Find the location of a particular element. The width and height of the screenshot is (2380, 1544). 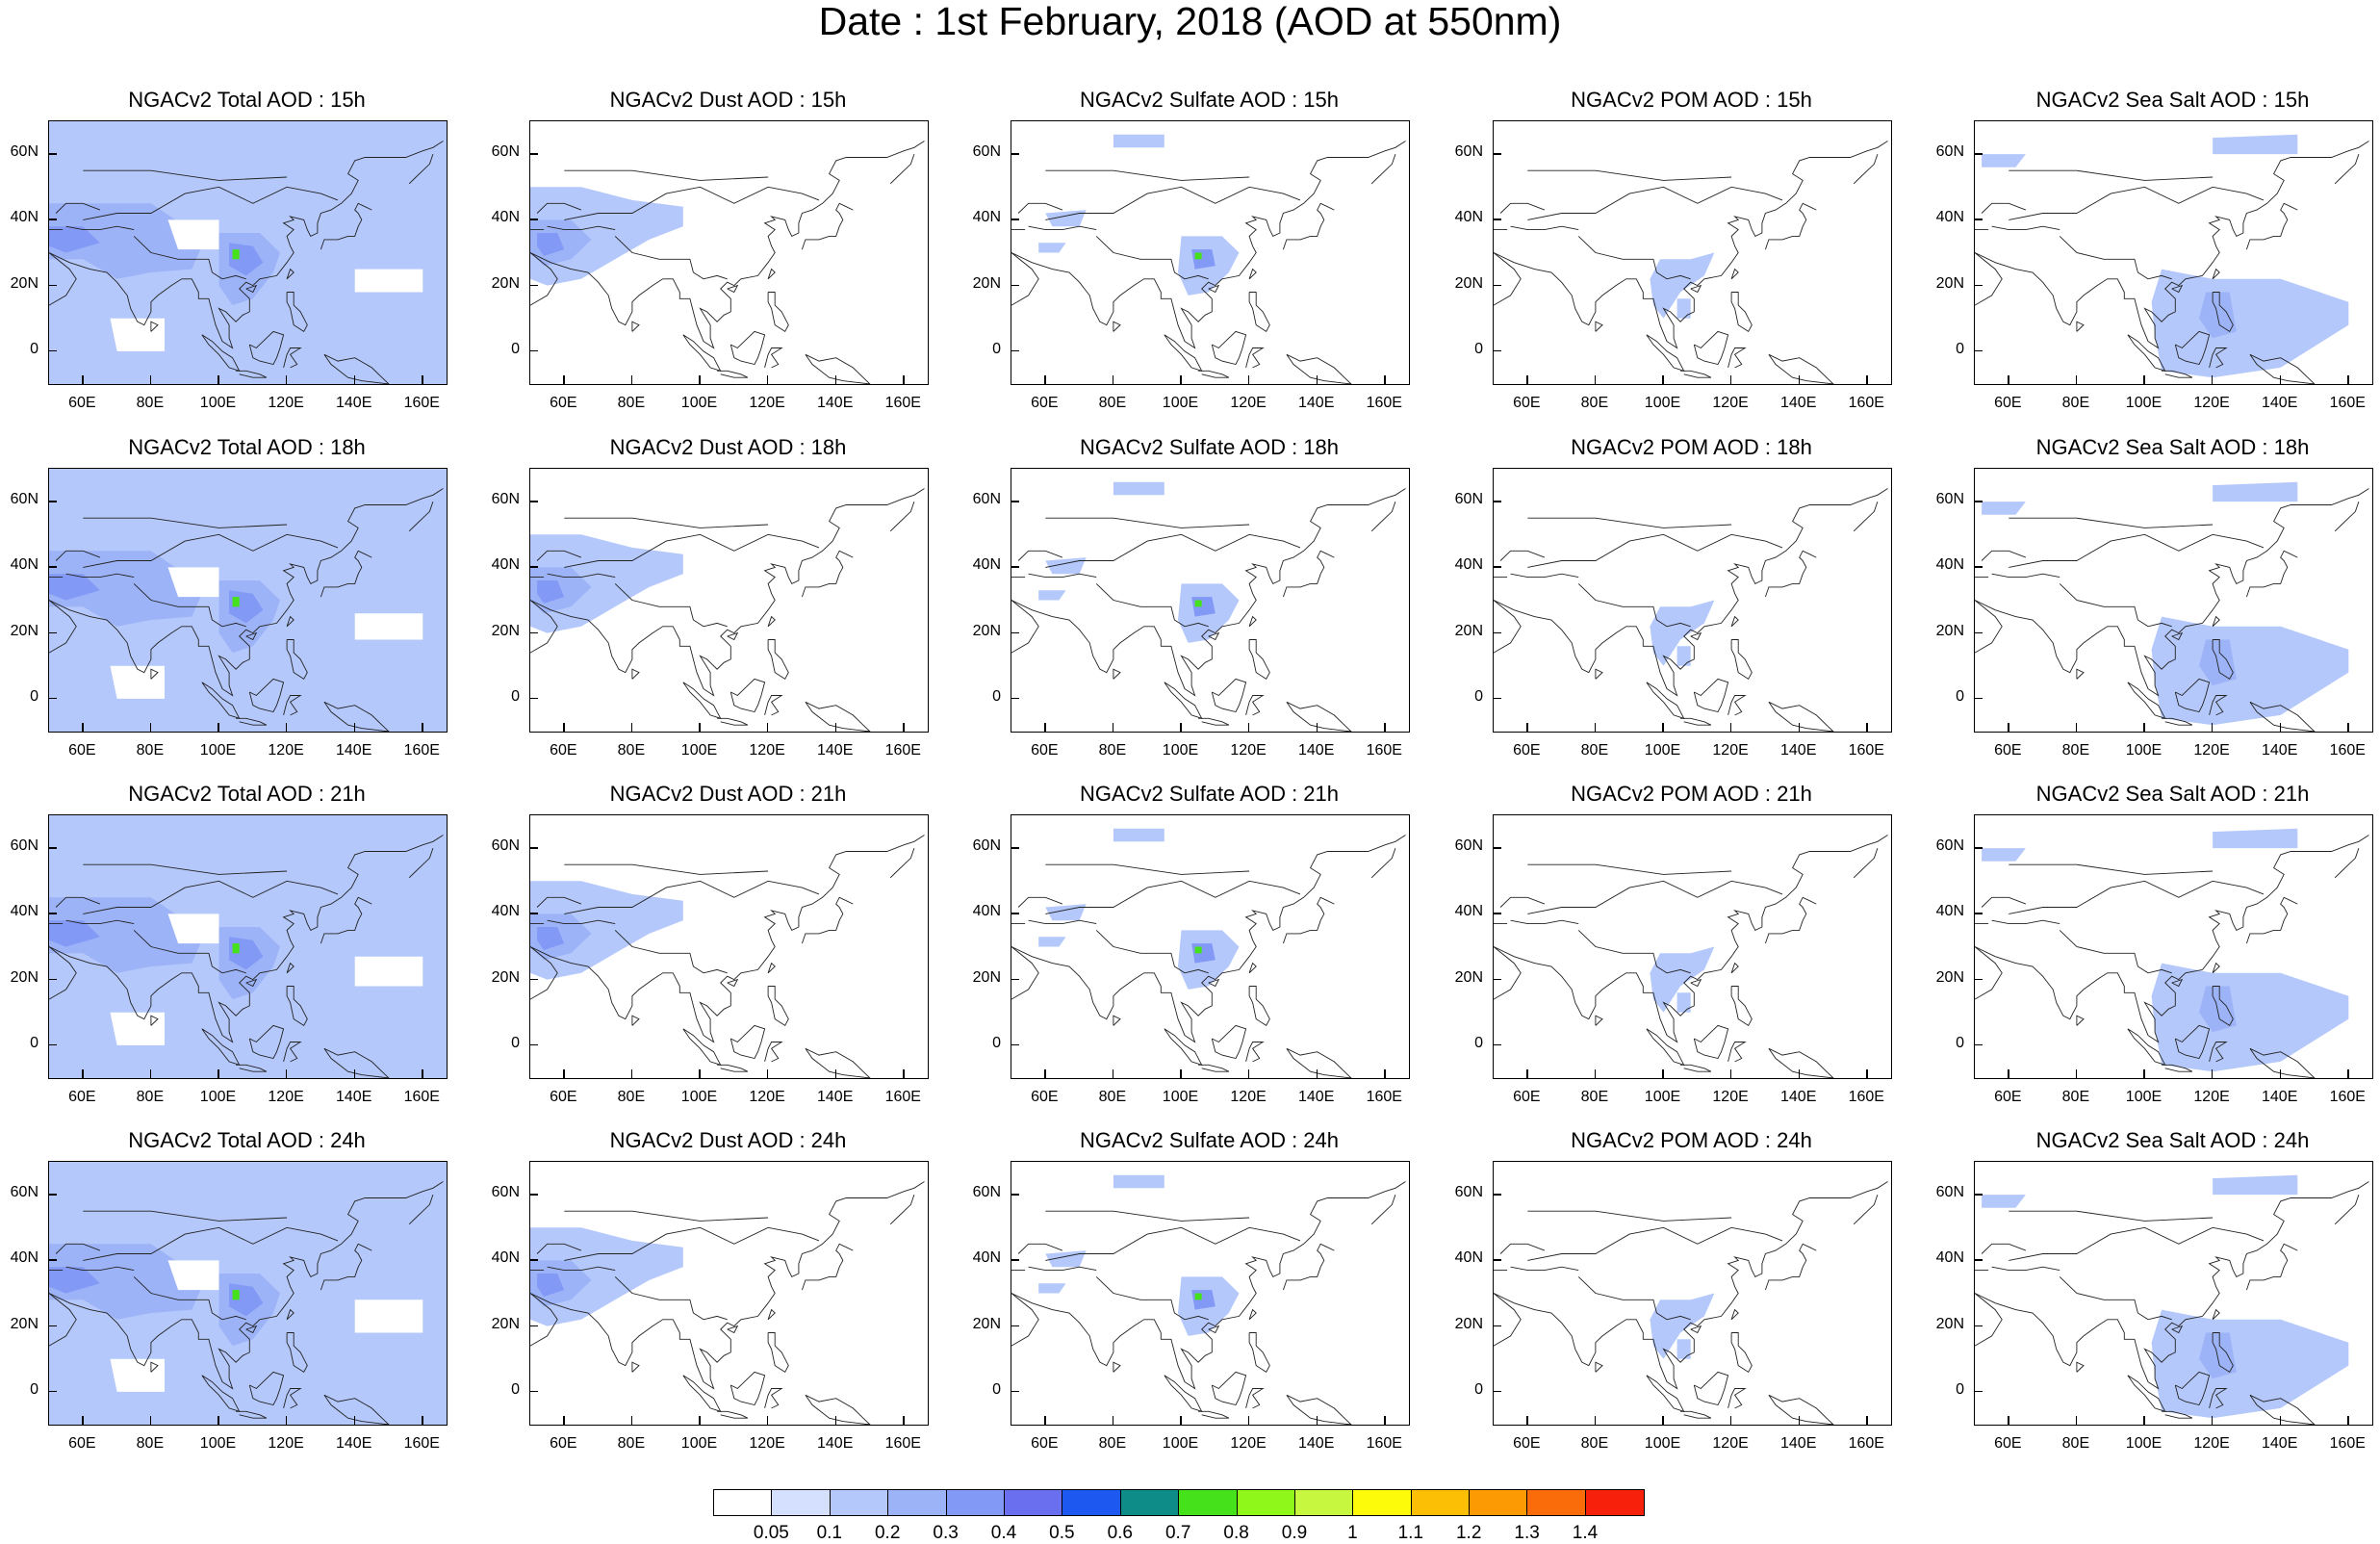

colorbar-label: 0.7 is located at coordinates (1177, 1533).